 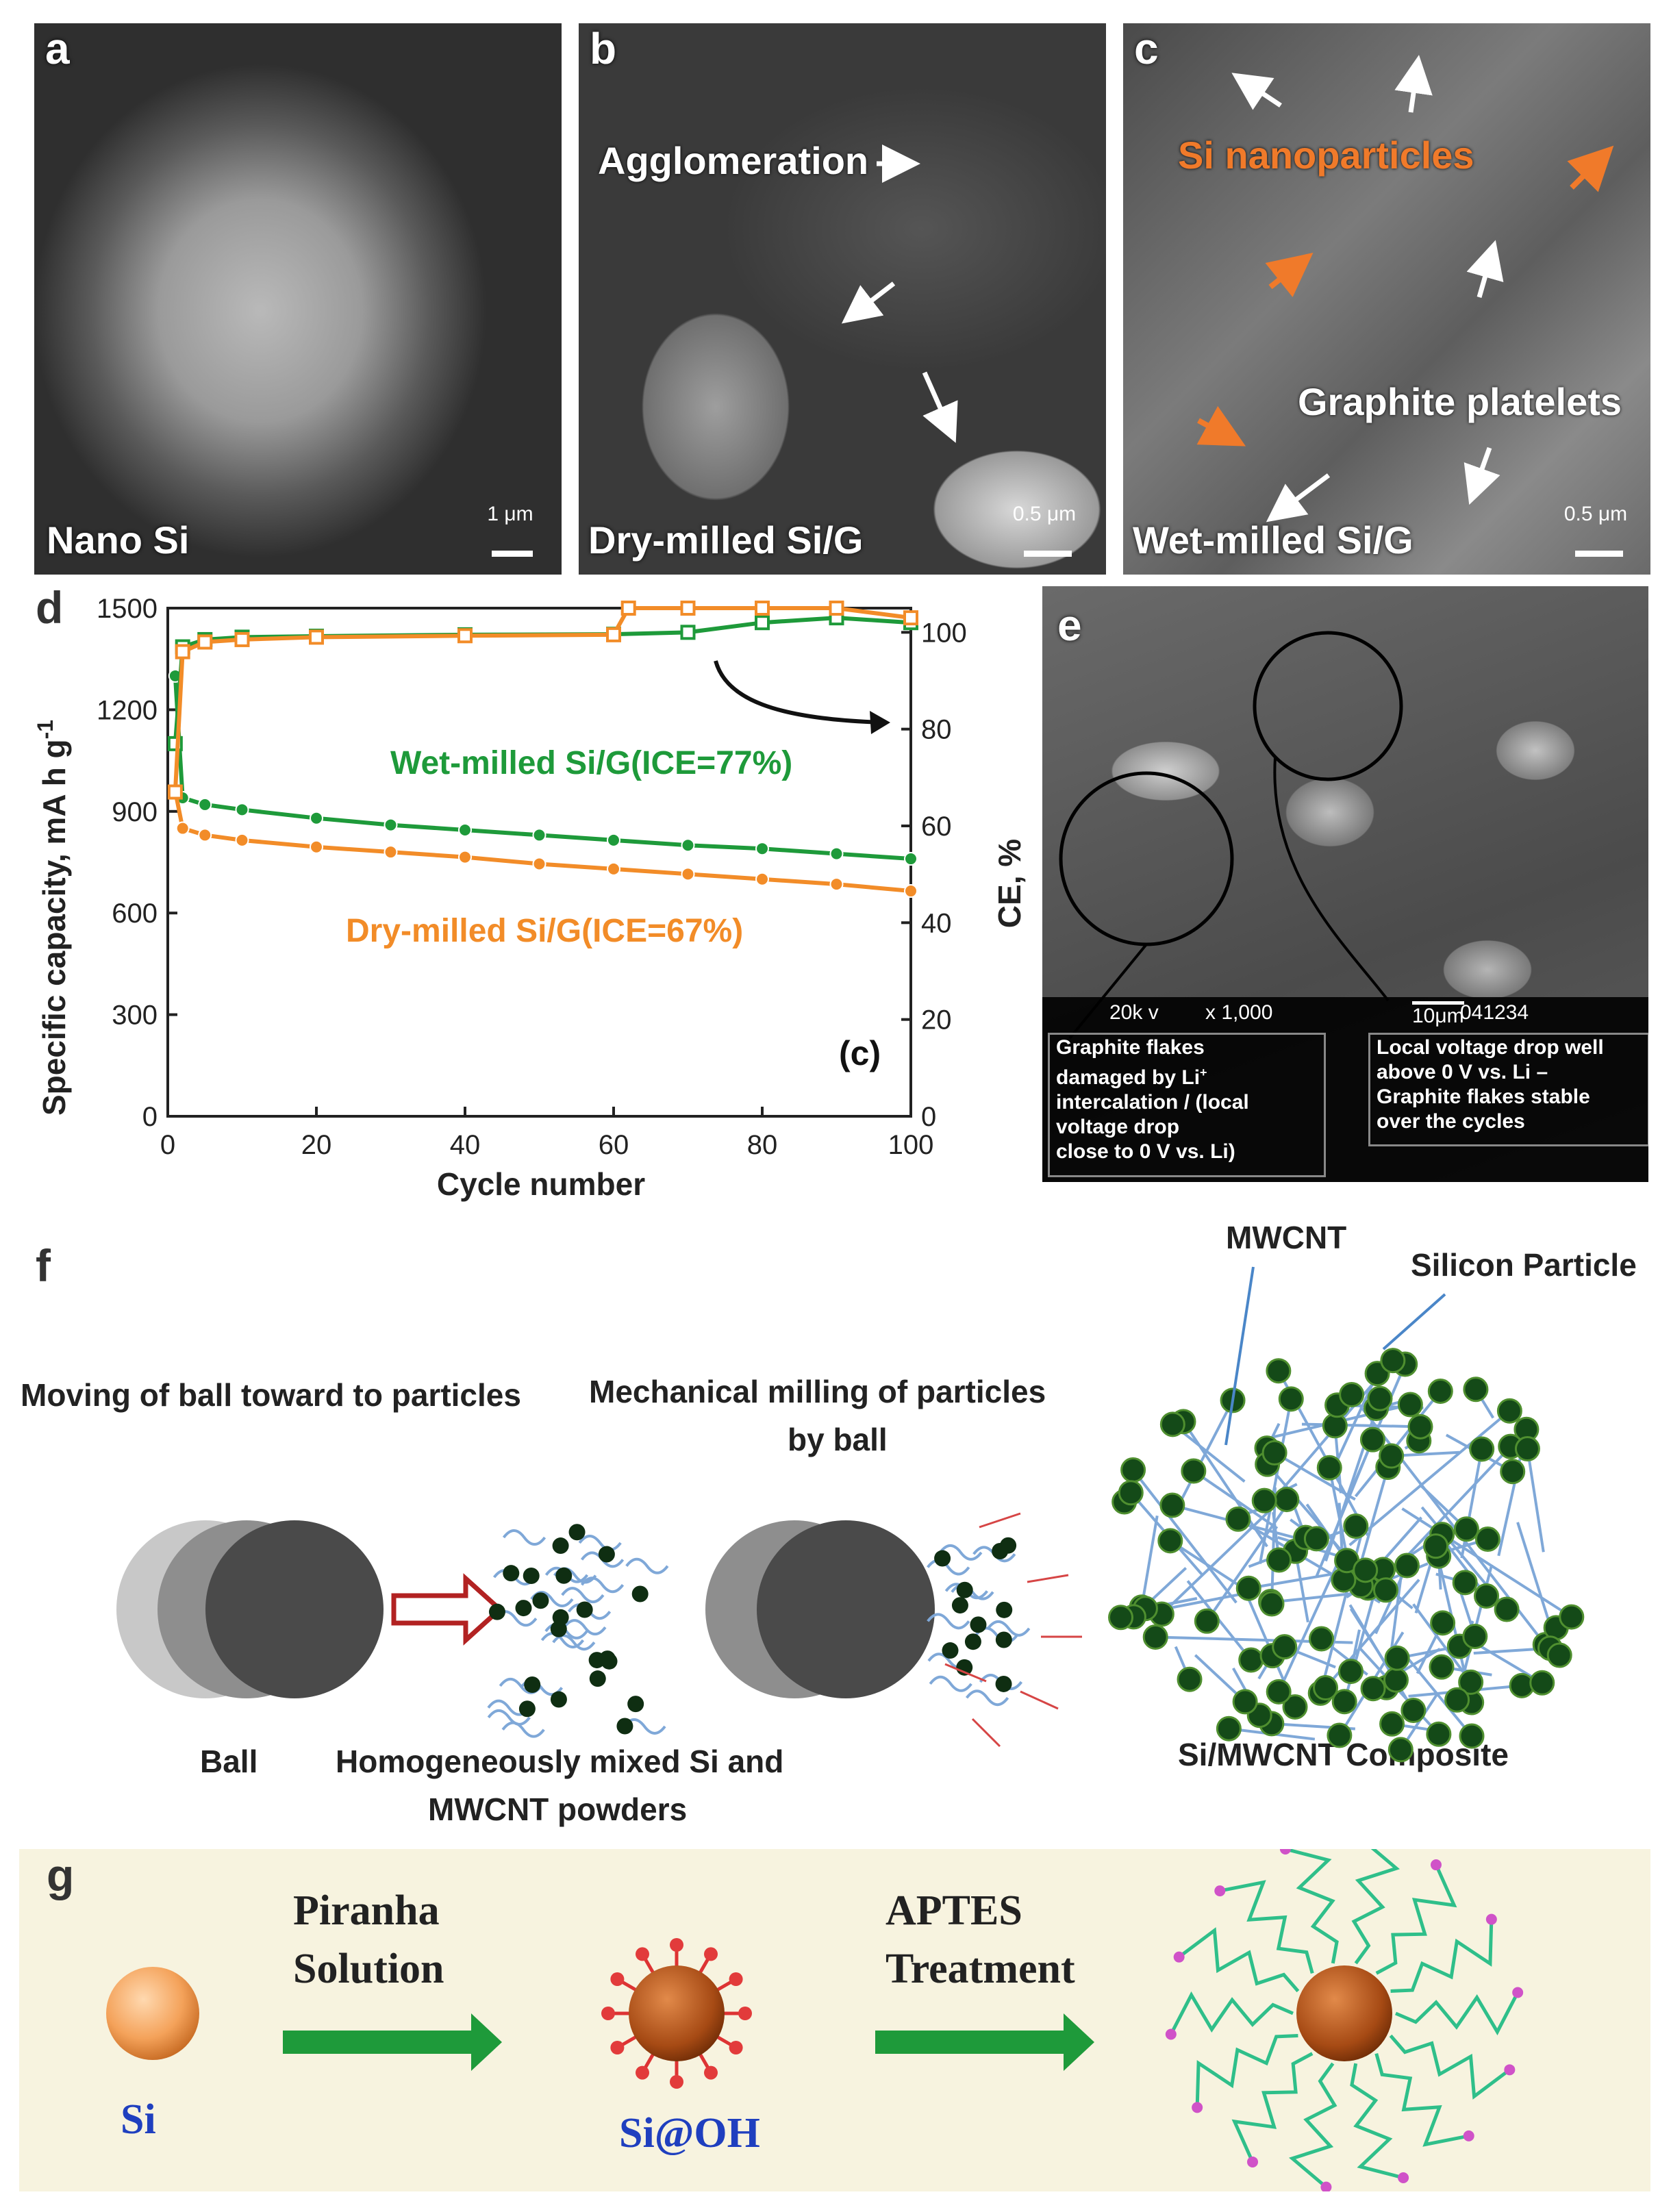 I want to click on panel-c-graphite-platelets-label: Graphite platelets, so click(x=1460, y=401).